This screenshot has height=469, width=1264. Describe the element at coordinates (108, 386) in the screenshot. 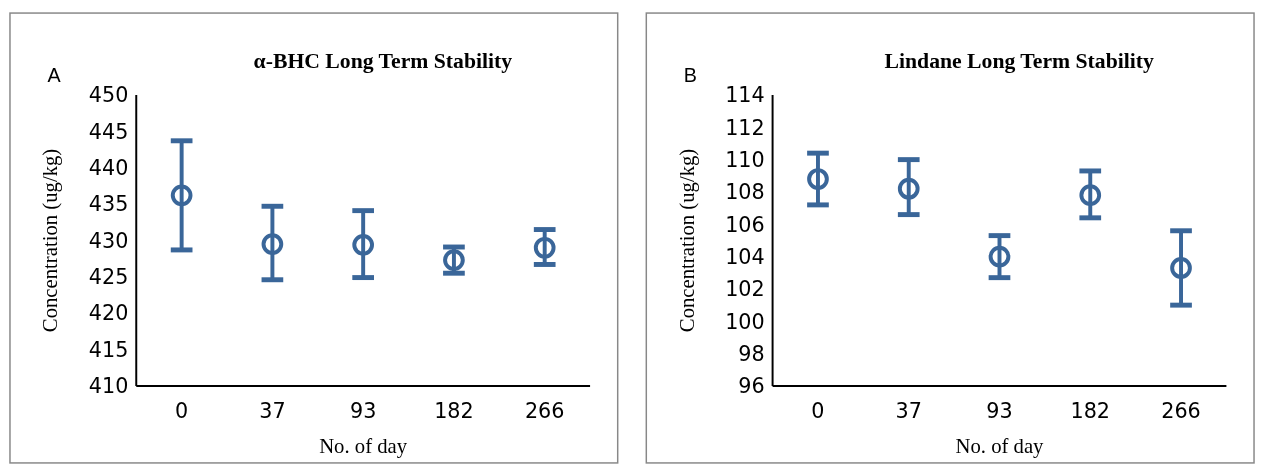

I see `y-tick-label: 410` at that location.